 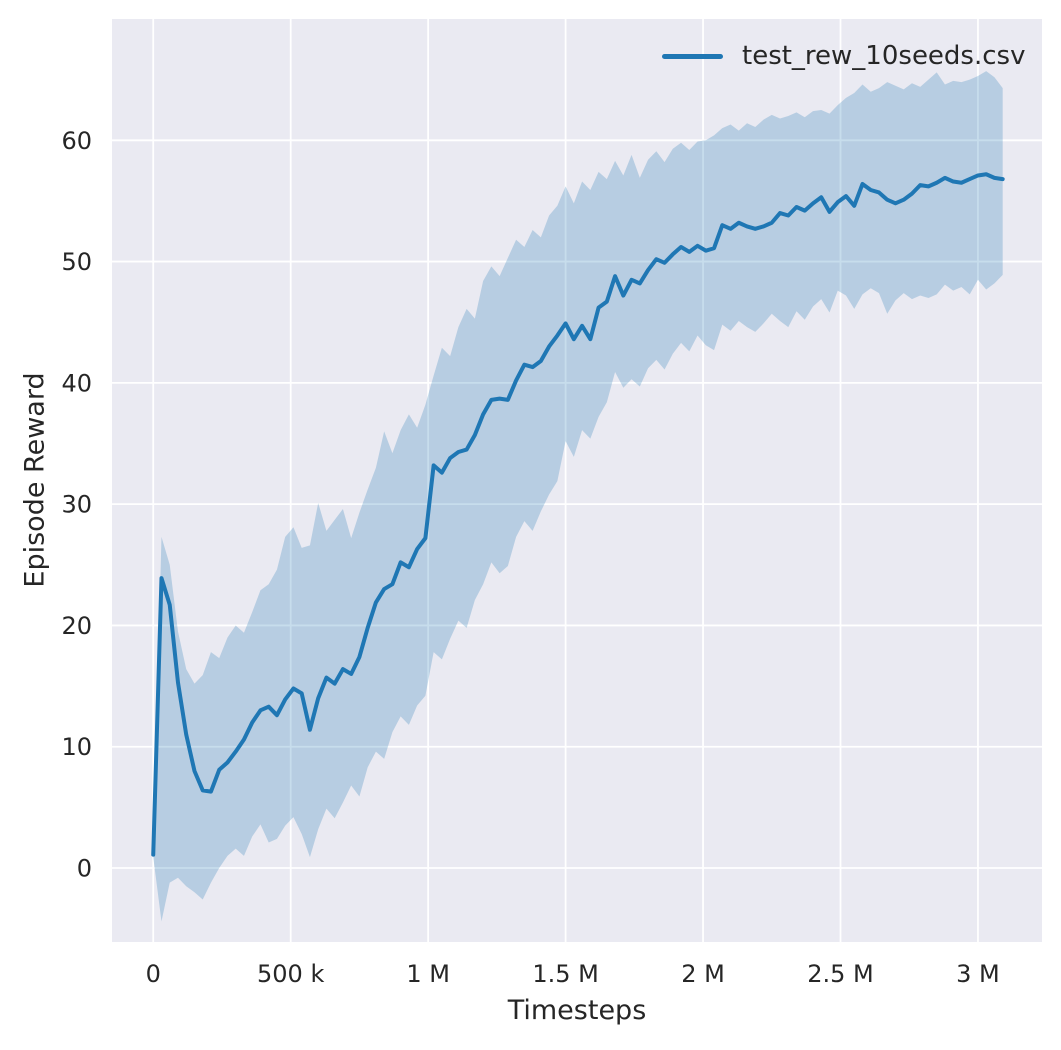 What do you see at coordinates (35, 480) in the screenshot?
I see `y-axis-label: Episode Reward` at bounding box center [35, 480].